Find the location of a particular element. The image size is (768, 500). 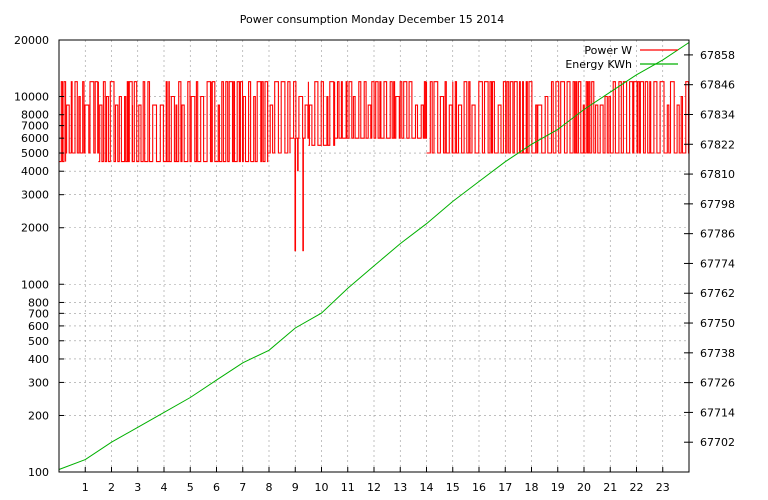

x-tick-label: 11 is located at coordinates (348, 487).